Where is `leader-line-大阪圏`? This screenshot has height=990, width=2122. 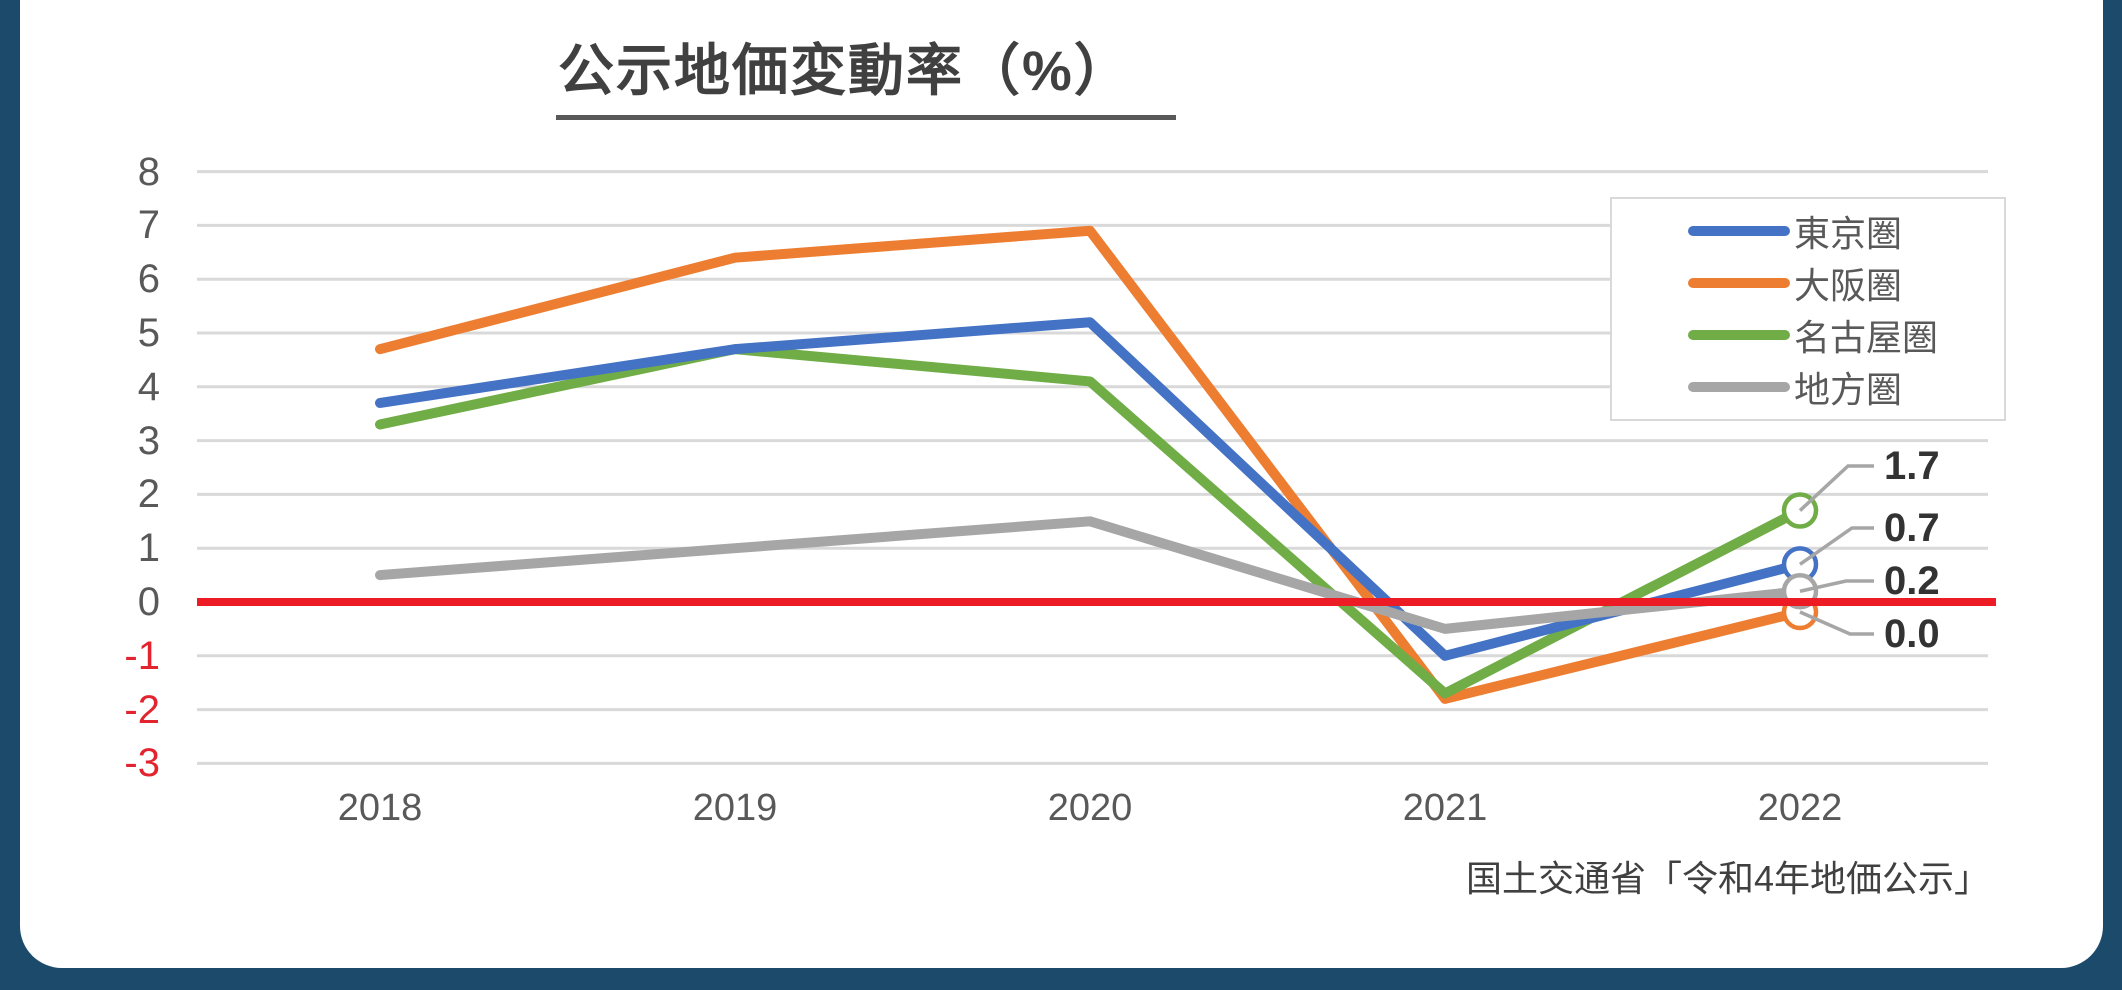 leader-line-大阪圏 is located at coordinates (1836, 623).